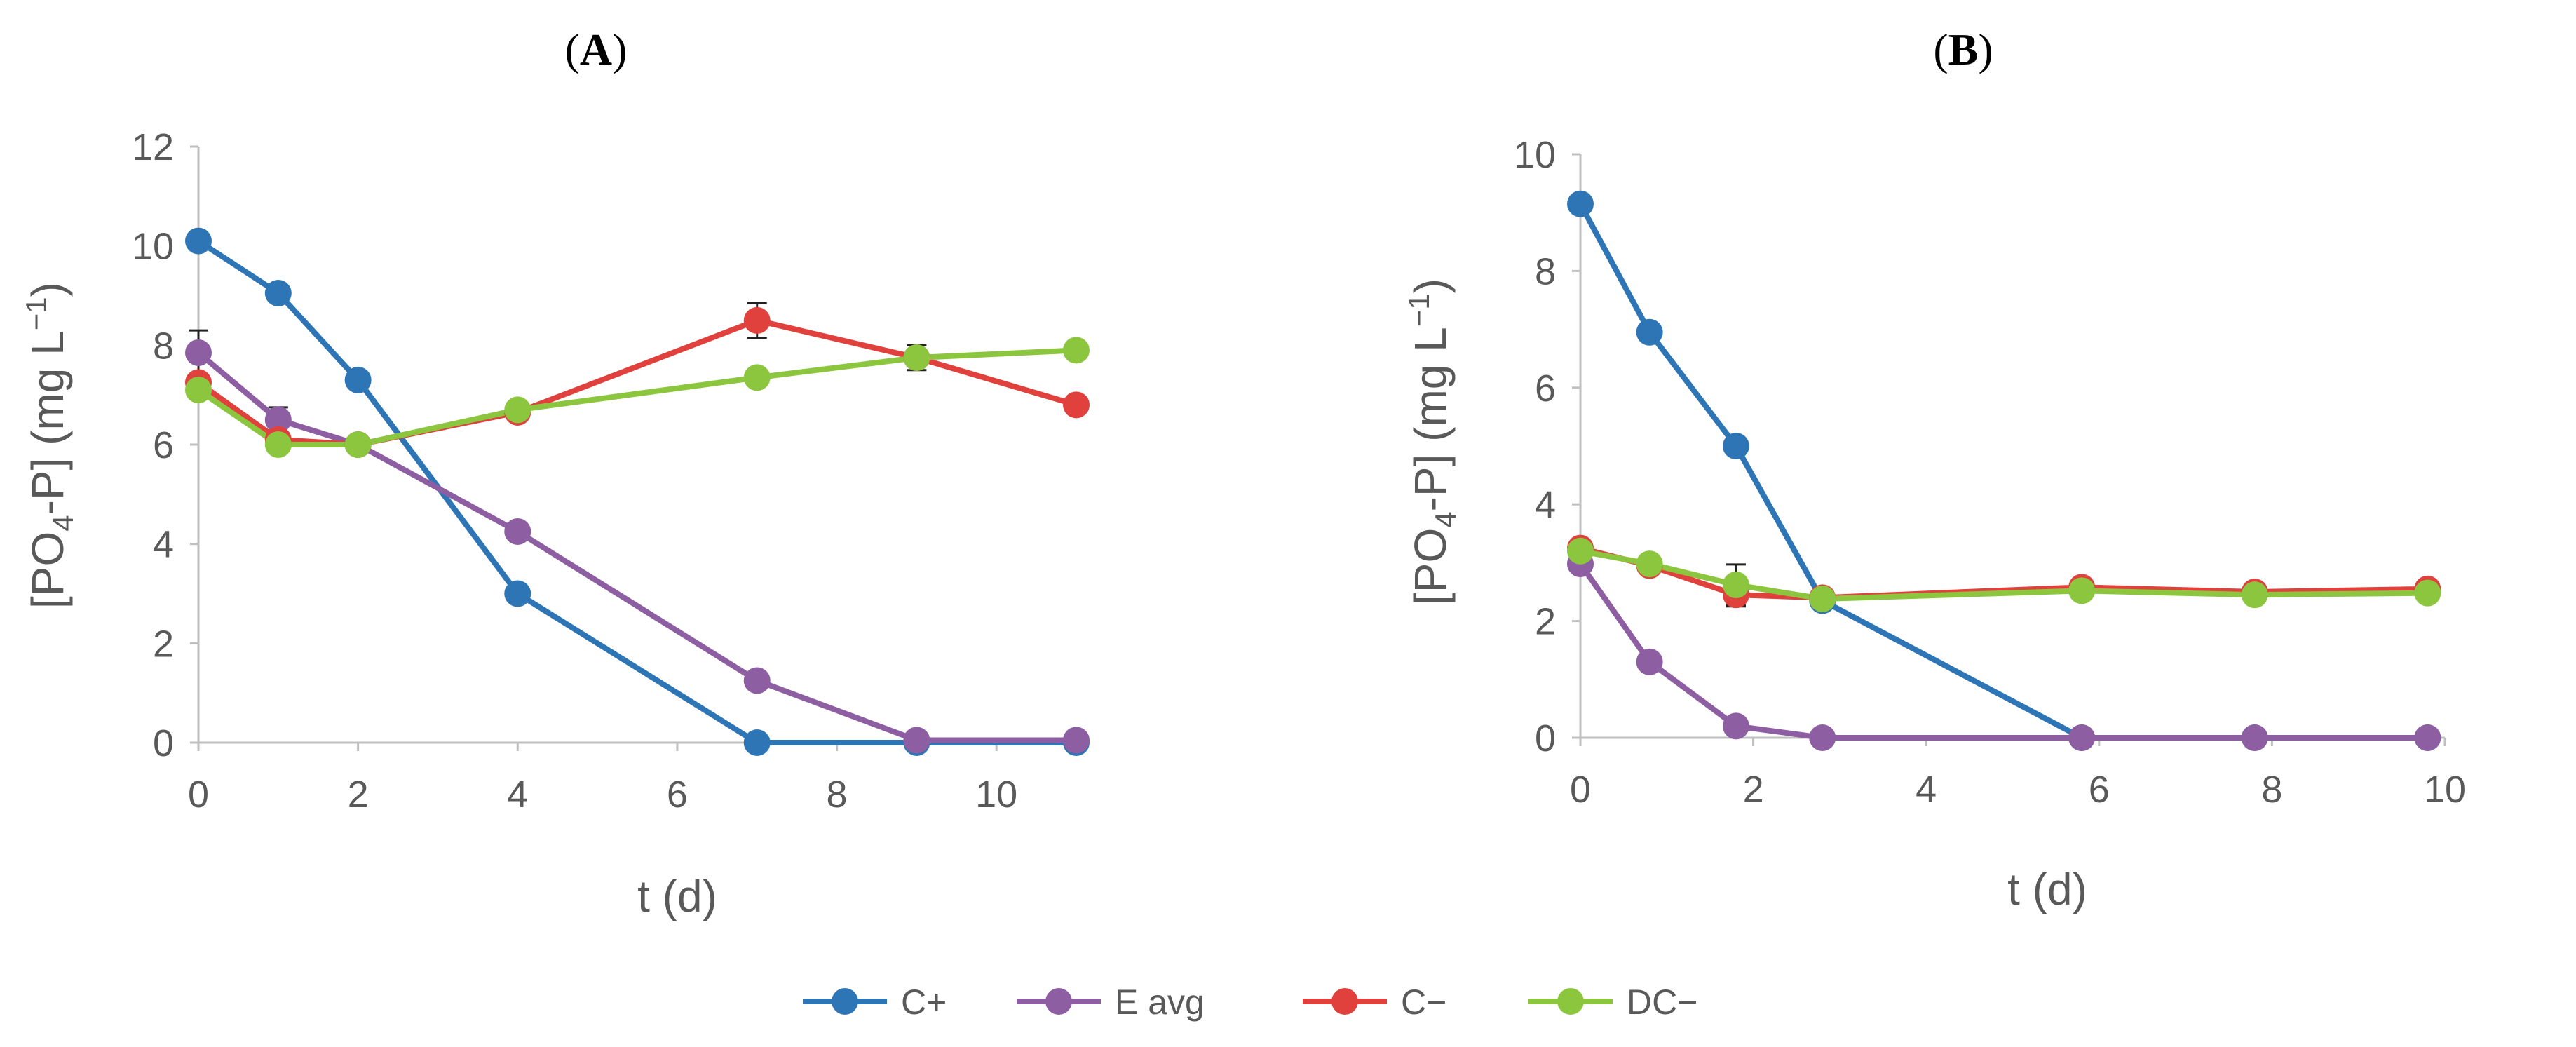 The width and height of the screenshot is (2576, 1047). I want to click on legend-label-dc_minus: DC−, so click(1662, 1002).